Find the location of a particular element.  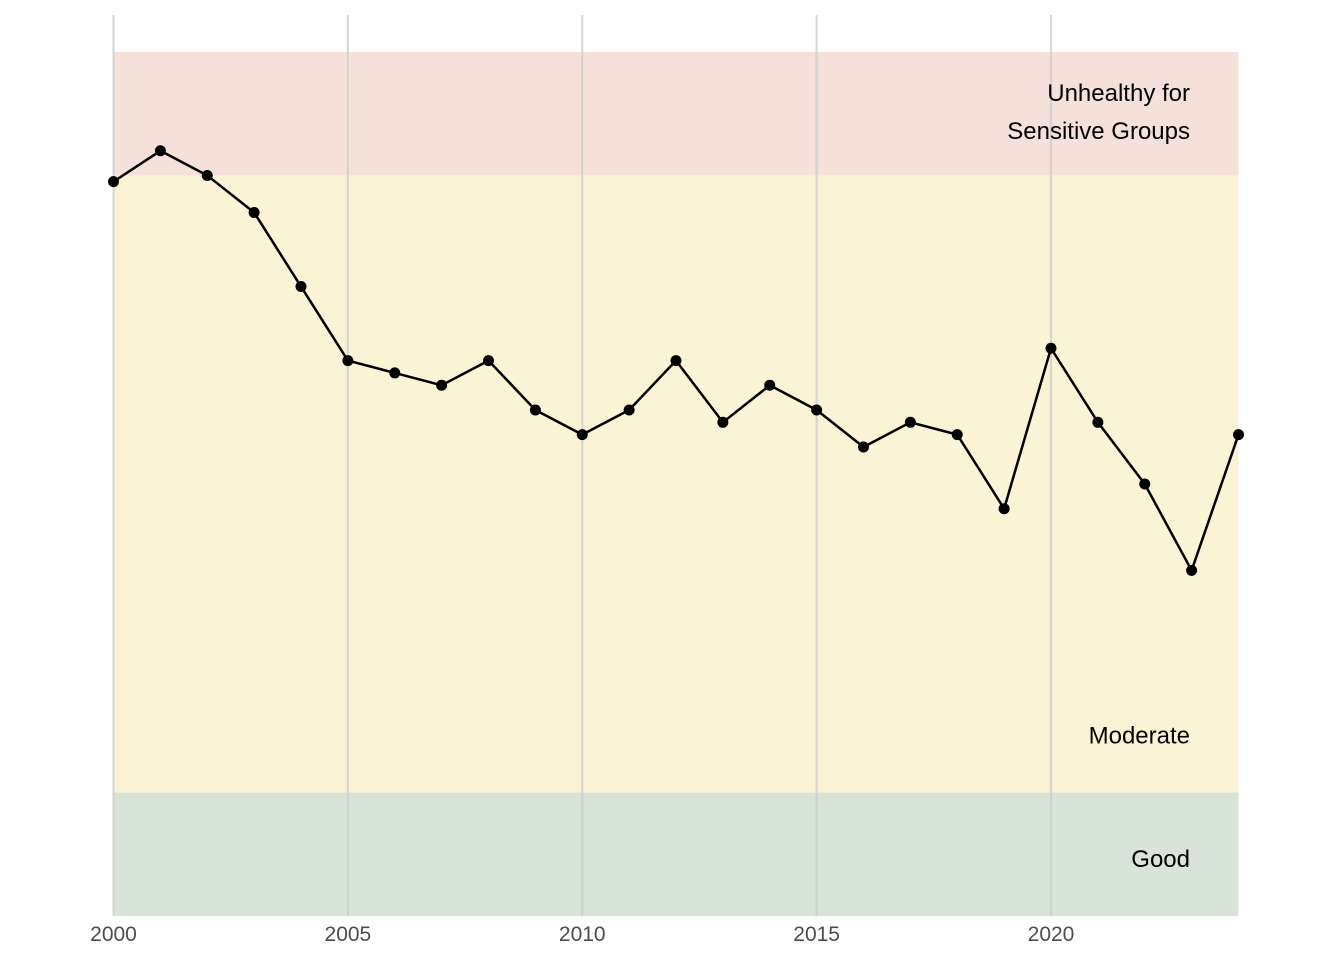

data-point-2013 is located at coordinates (723, 422).